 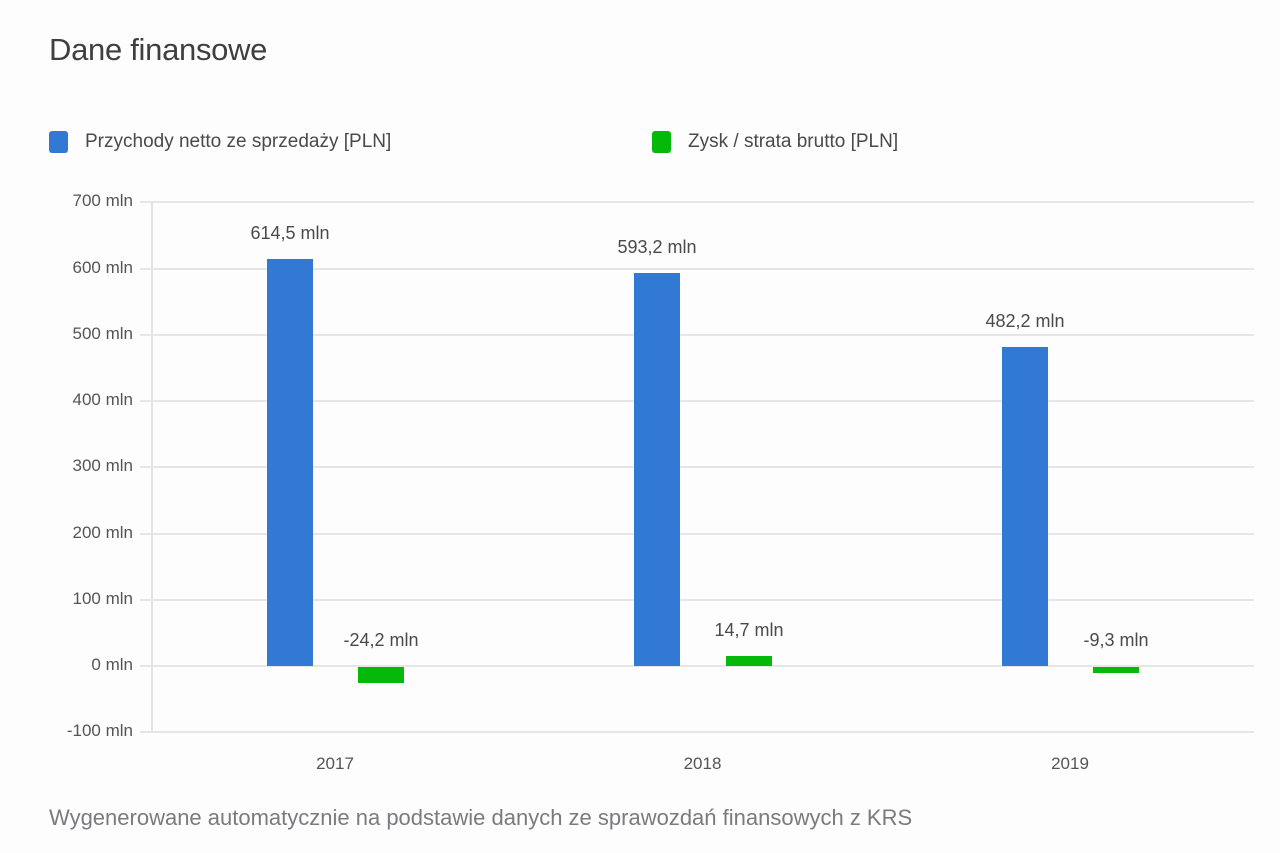 What do you see at coordinates (335, 763) in the screenshot?
I see `x-axis-tick-label: 2017` at bounding box center [335, 763].